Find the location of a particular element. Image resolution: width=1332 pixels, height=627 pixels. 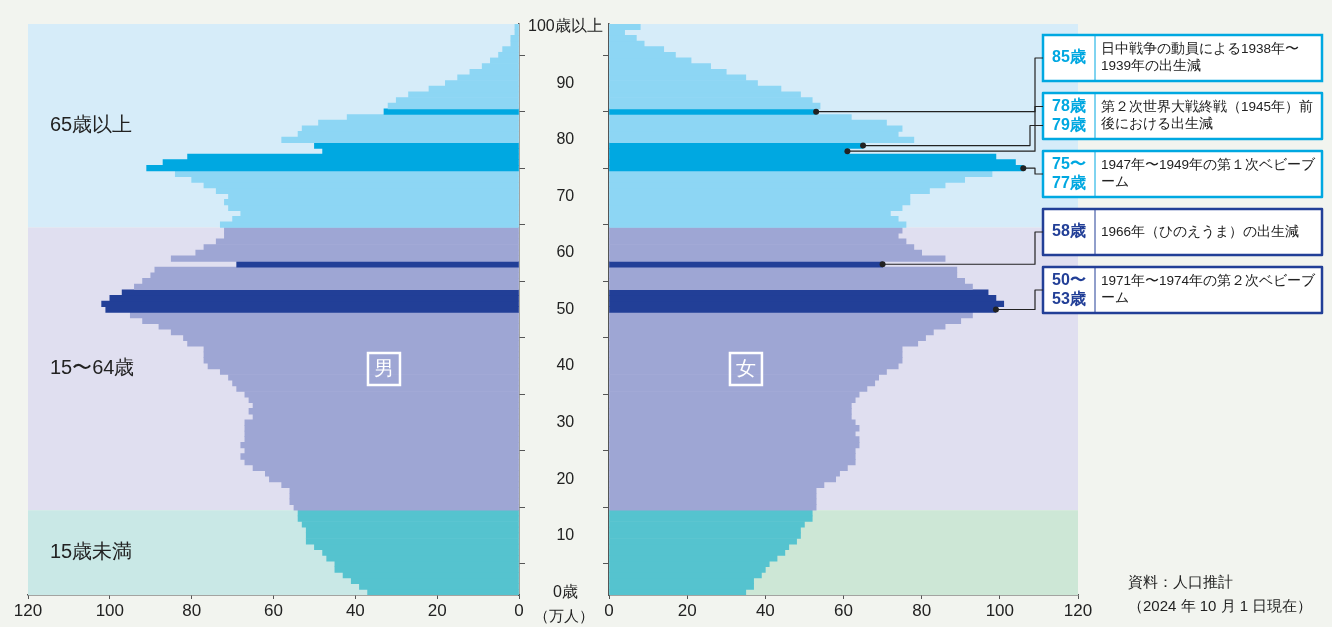

text: 日中戦争の動員による1938年〜1939年の出生減 is located at coordinates (1200, 57).